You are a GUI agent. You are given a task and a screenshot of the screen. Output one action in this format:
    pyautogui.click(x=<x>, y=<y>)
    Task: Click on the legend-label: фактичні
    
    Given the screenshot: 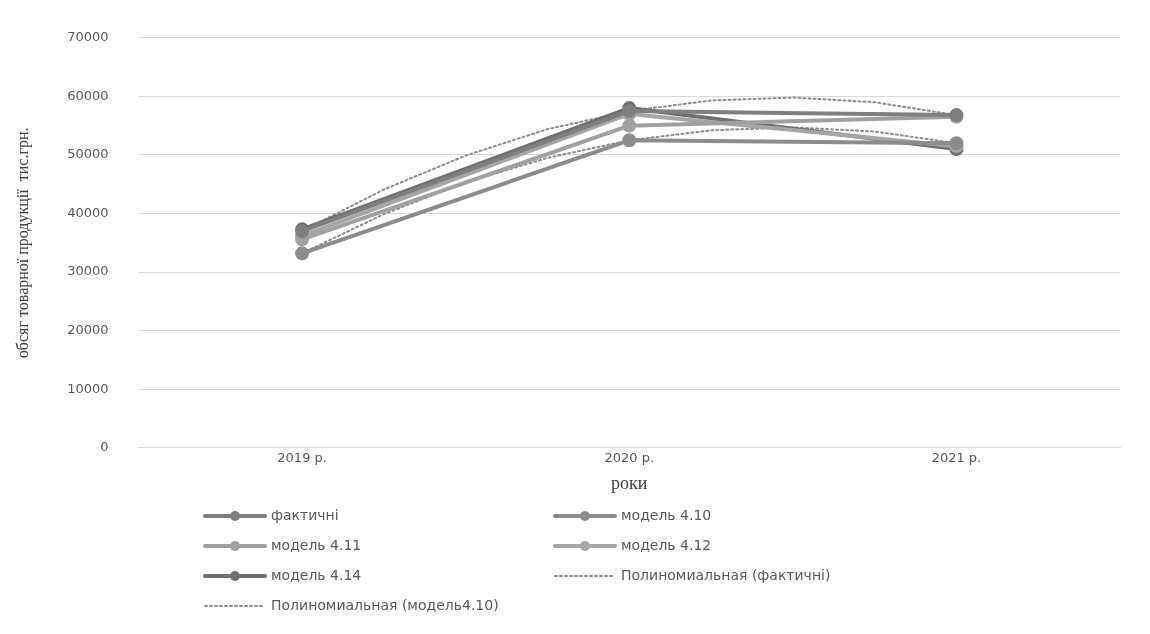 What is the action you would take?
    pyautogui.click(x=305, y=514)
    